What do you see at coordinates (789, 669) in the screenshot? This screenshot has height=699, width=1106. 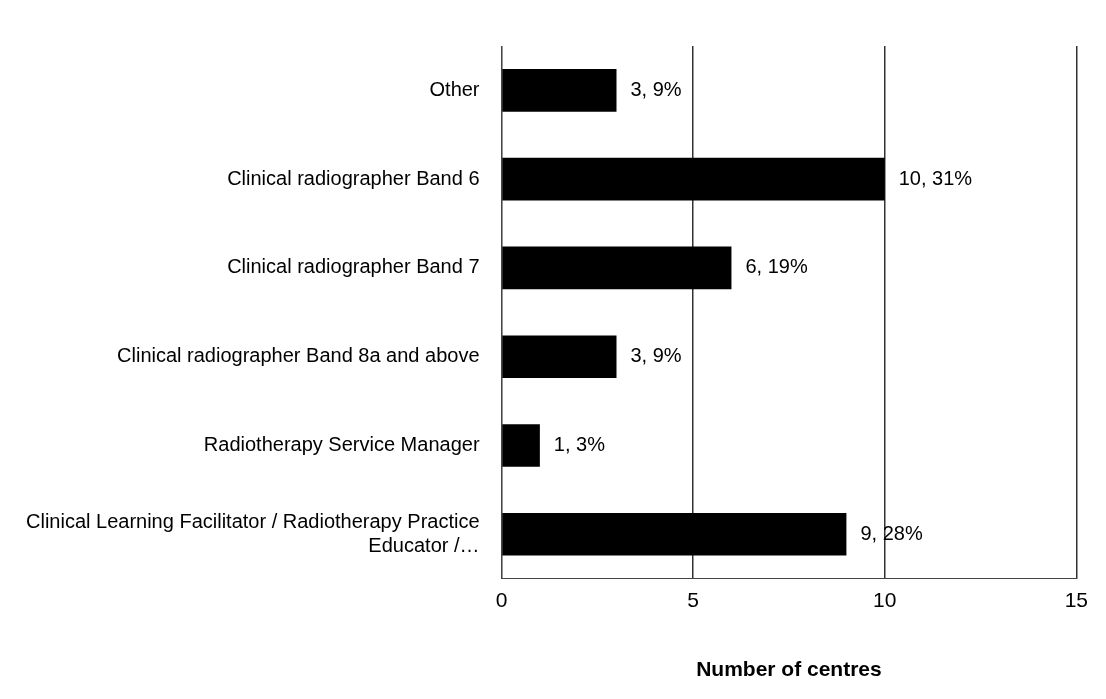 I see `x-axis-title: Number of centres` at bounding box center [789, 669].